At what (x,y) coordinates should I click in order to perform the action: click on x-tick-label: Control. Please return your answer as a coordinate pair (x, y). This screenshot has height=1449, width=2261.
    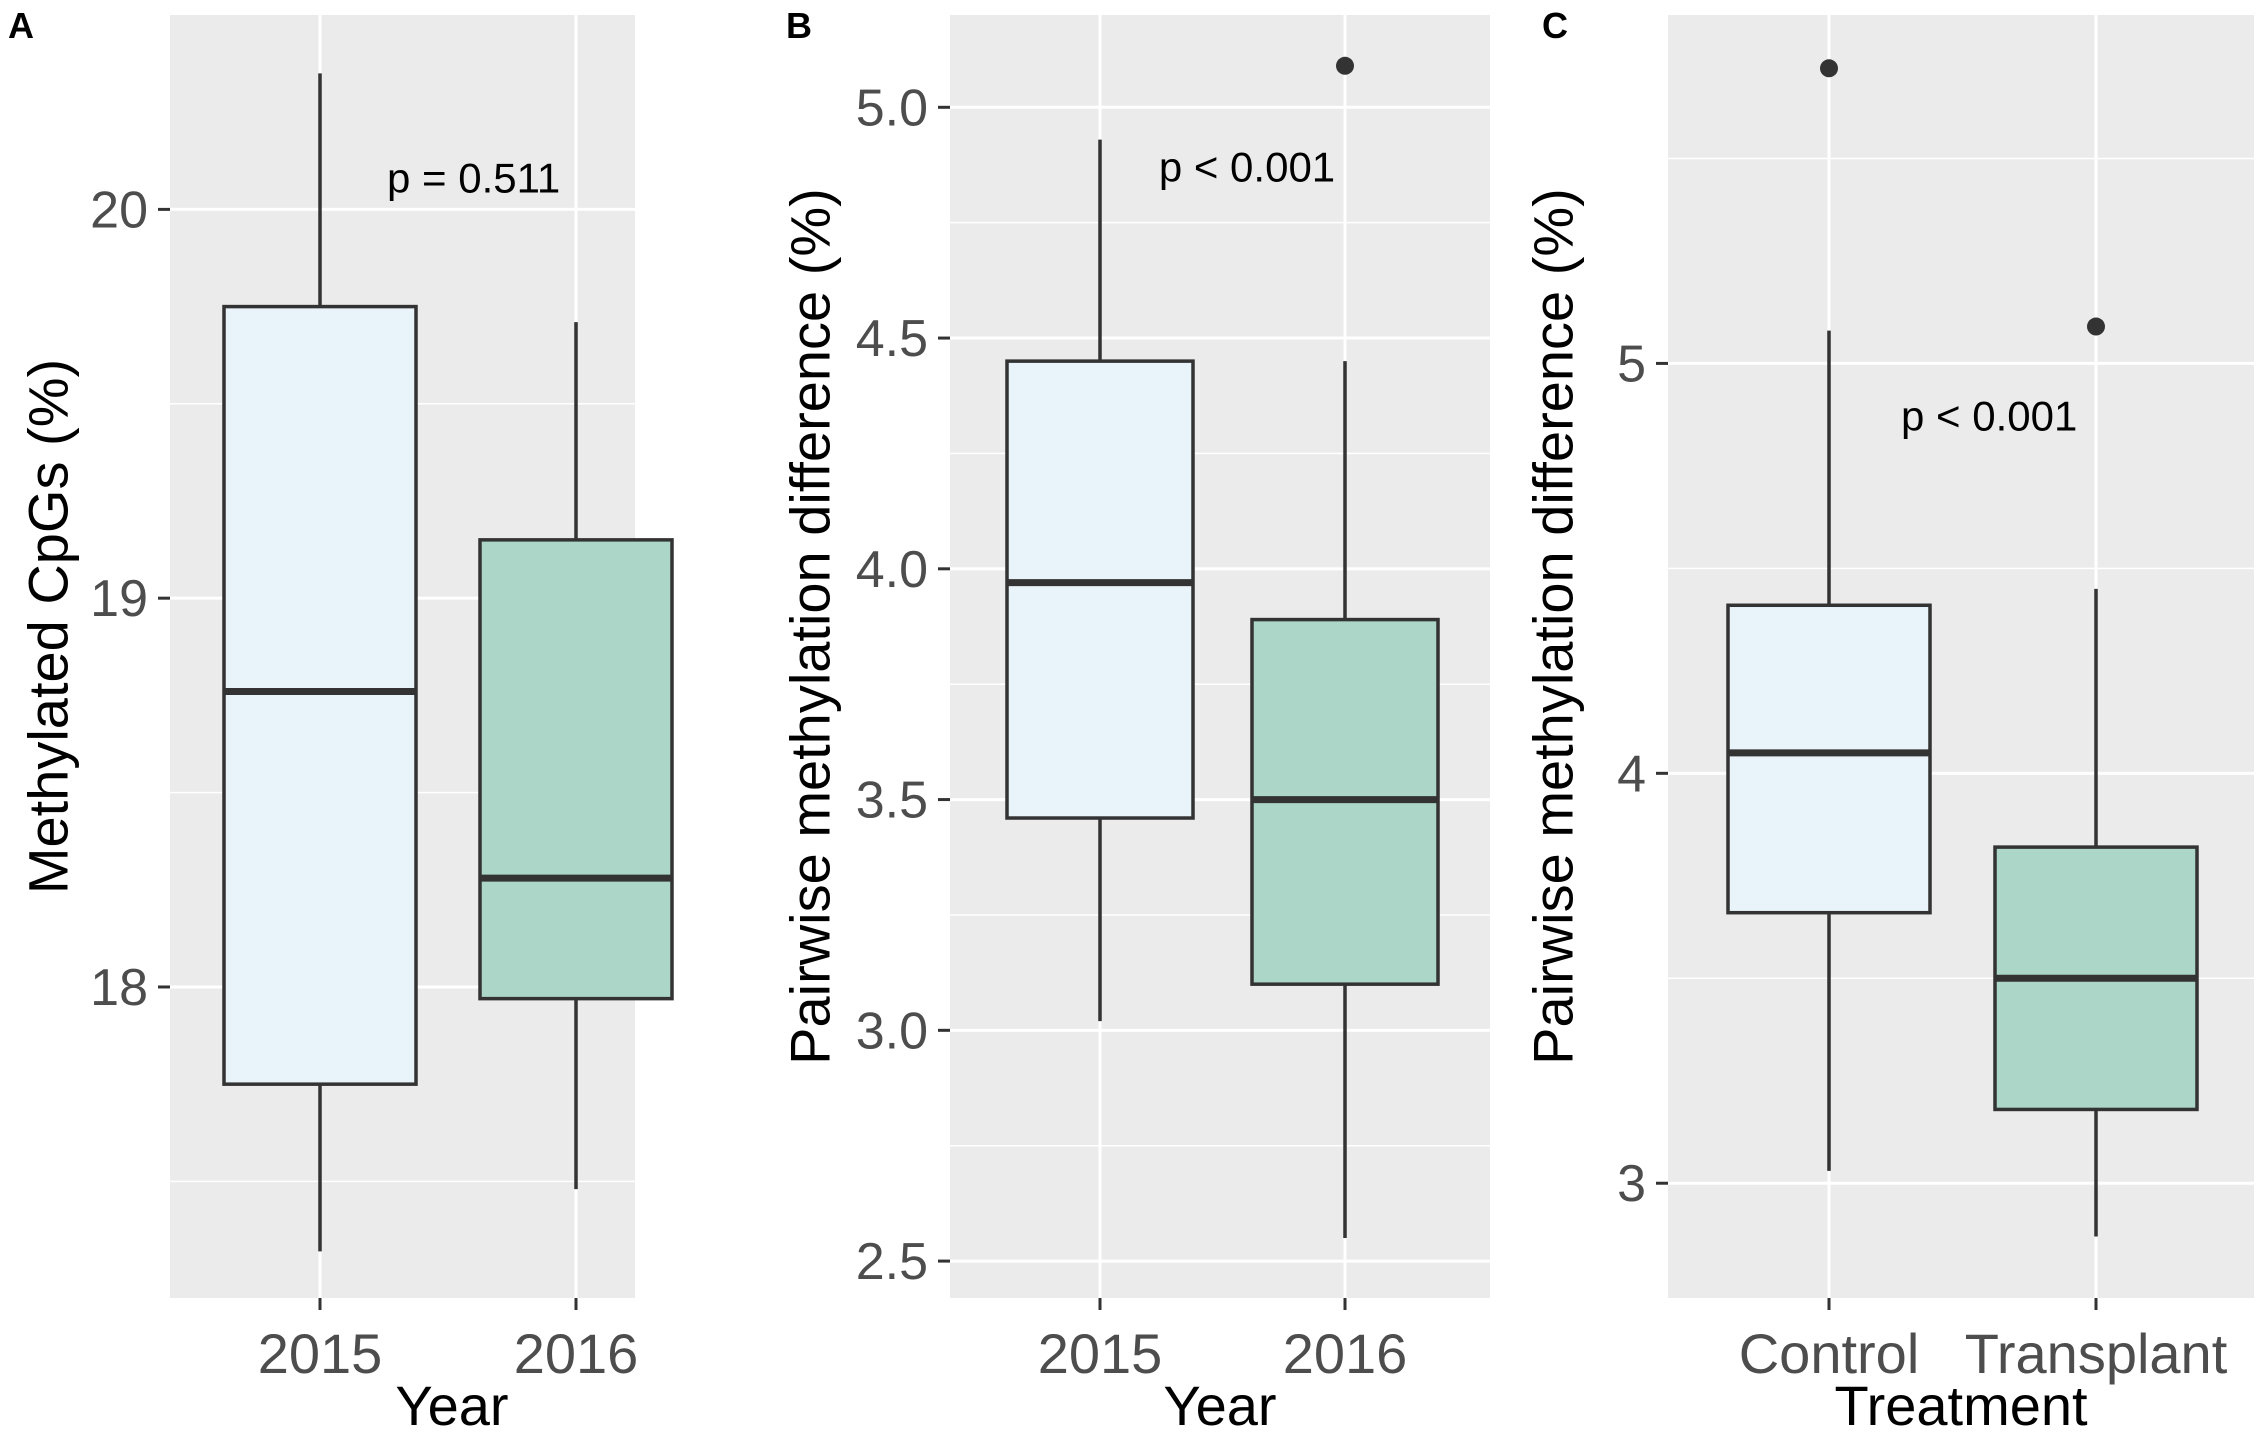
    Looking at the image, I should click on (1829, 1353).